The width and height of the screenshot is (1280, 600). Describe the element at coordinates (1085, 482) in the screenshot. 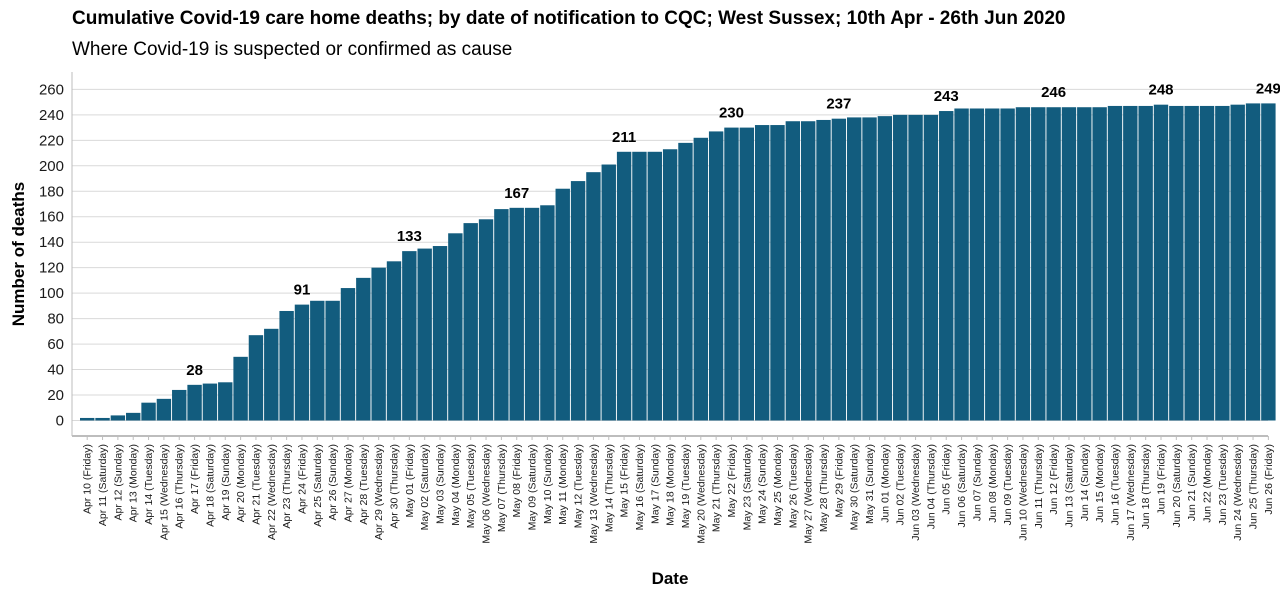

I see `x-tick-label: Jun 14 (Sunday)` at that location.